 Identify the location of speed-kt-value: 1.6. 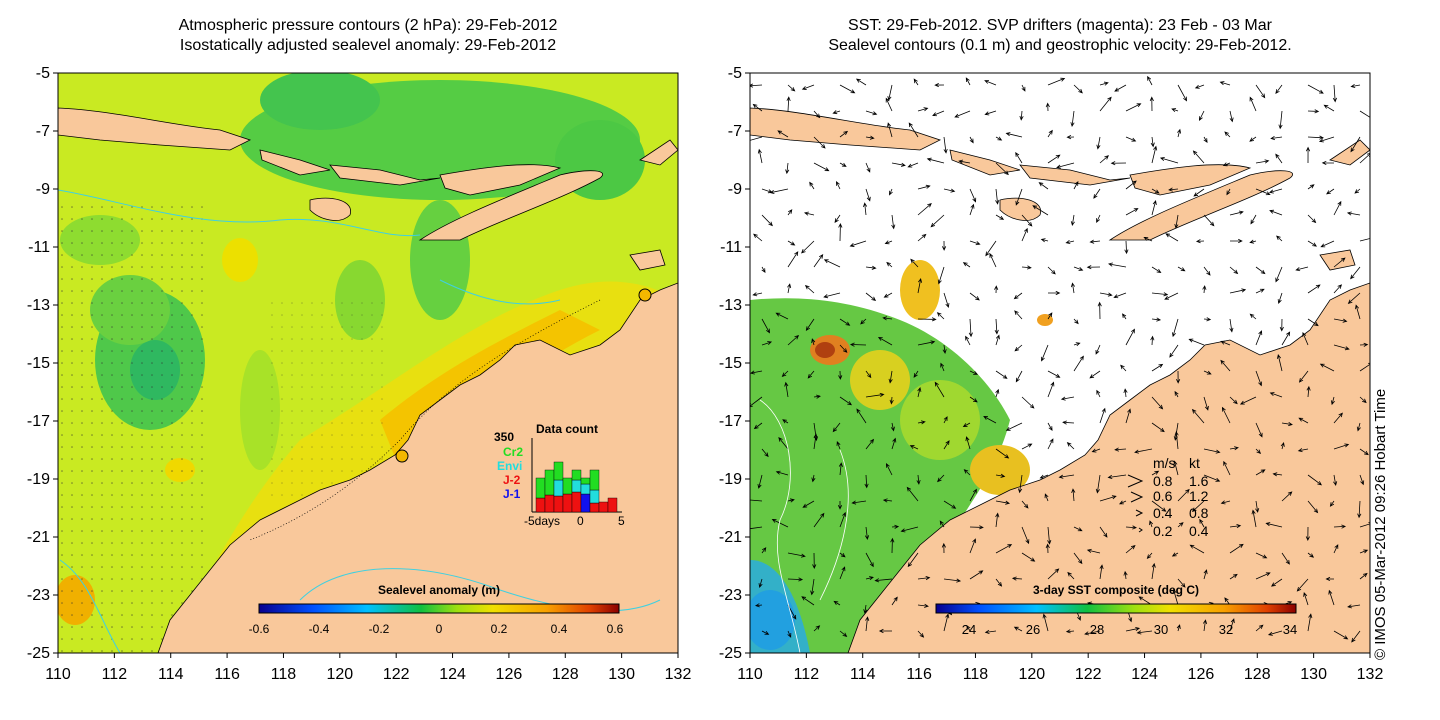
(1199, 481).